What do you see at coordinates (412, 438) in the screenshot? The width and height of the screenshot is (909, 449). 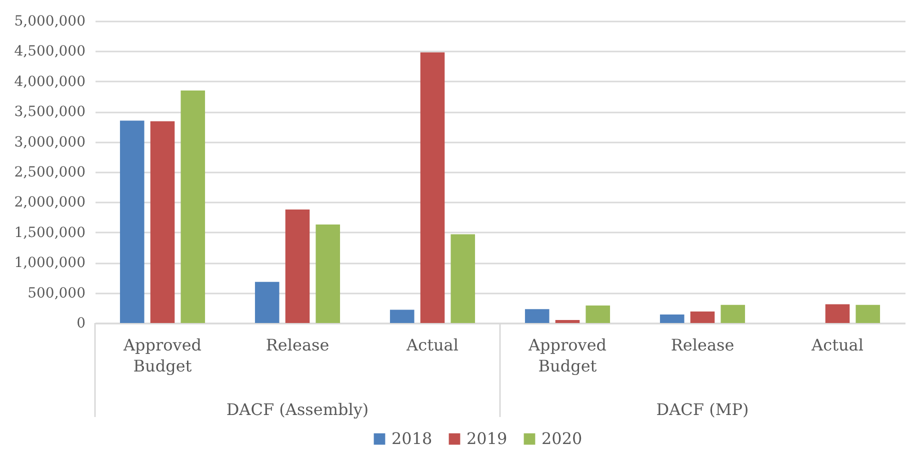 I see `legend-label: 2018` at bounding box center [412, 438].